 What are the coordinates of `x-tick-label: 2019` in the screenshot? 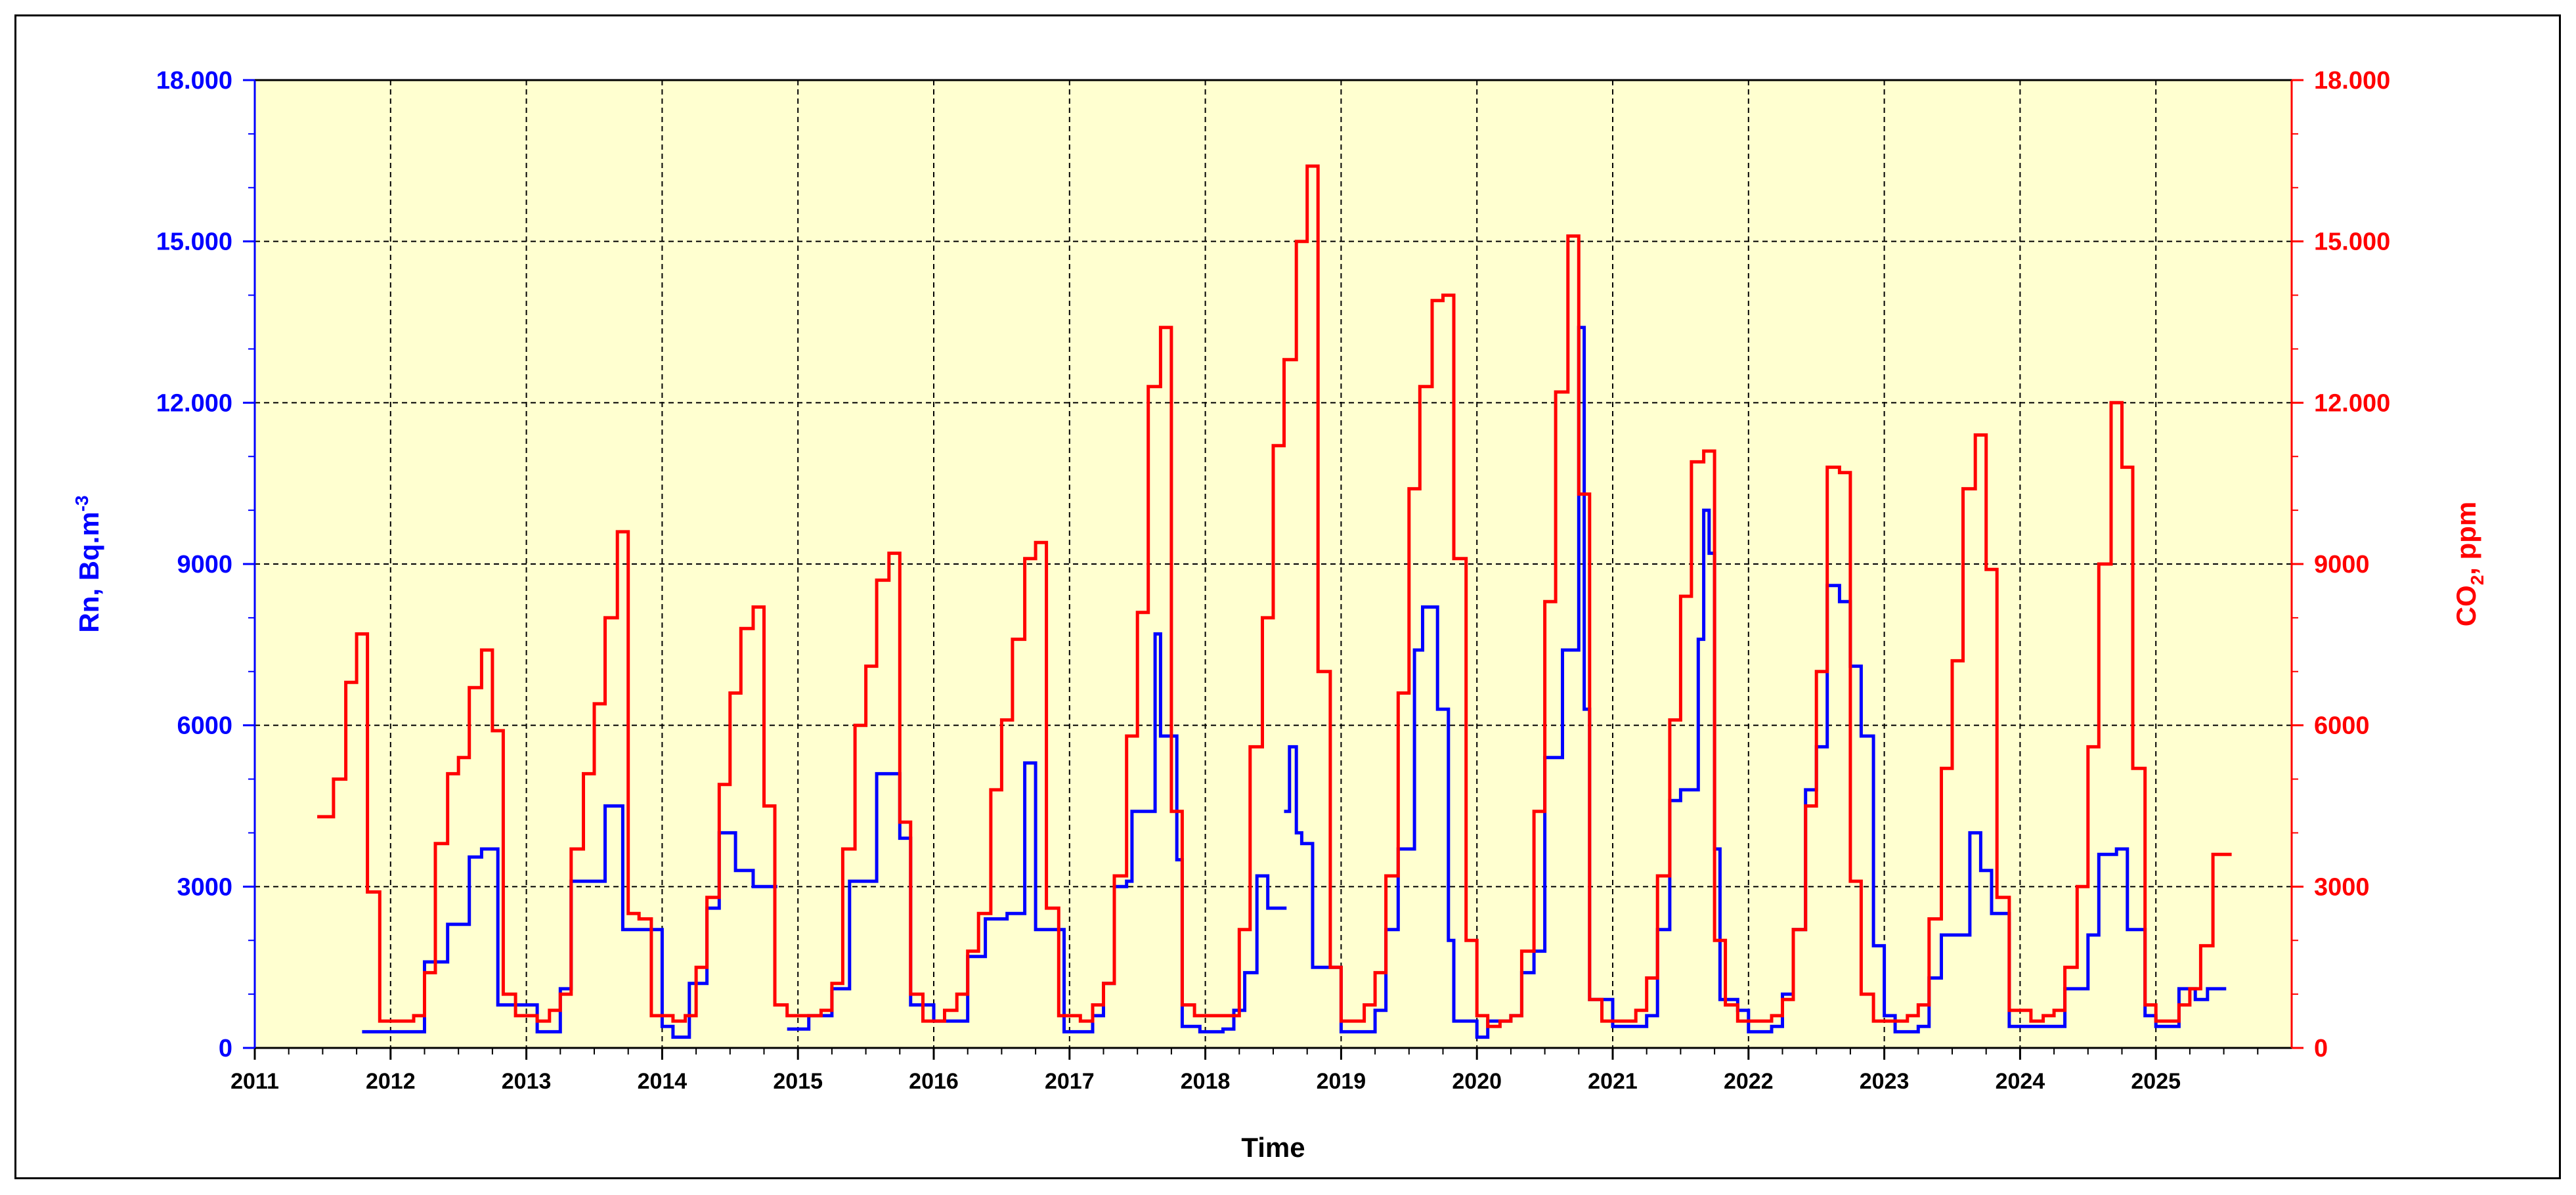 It's located at (1341, 1081).